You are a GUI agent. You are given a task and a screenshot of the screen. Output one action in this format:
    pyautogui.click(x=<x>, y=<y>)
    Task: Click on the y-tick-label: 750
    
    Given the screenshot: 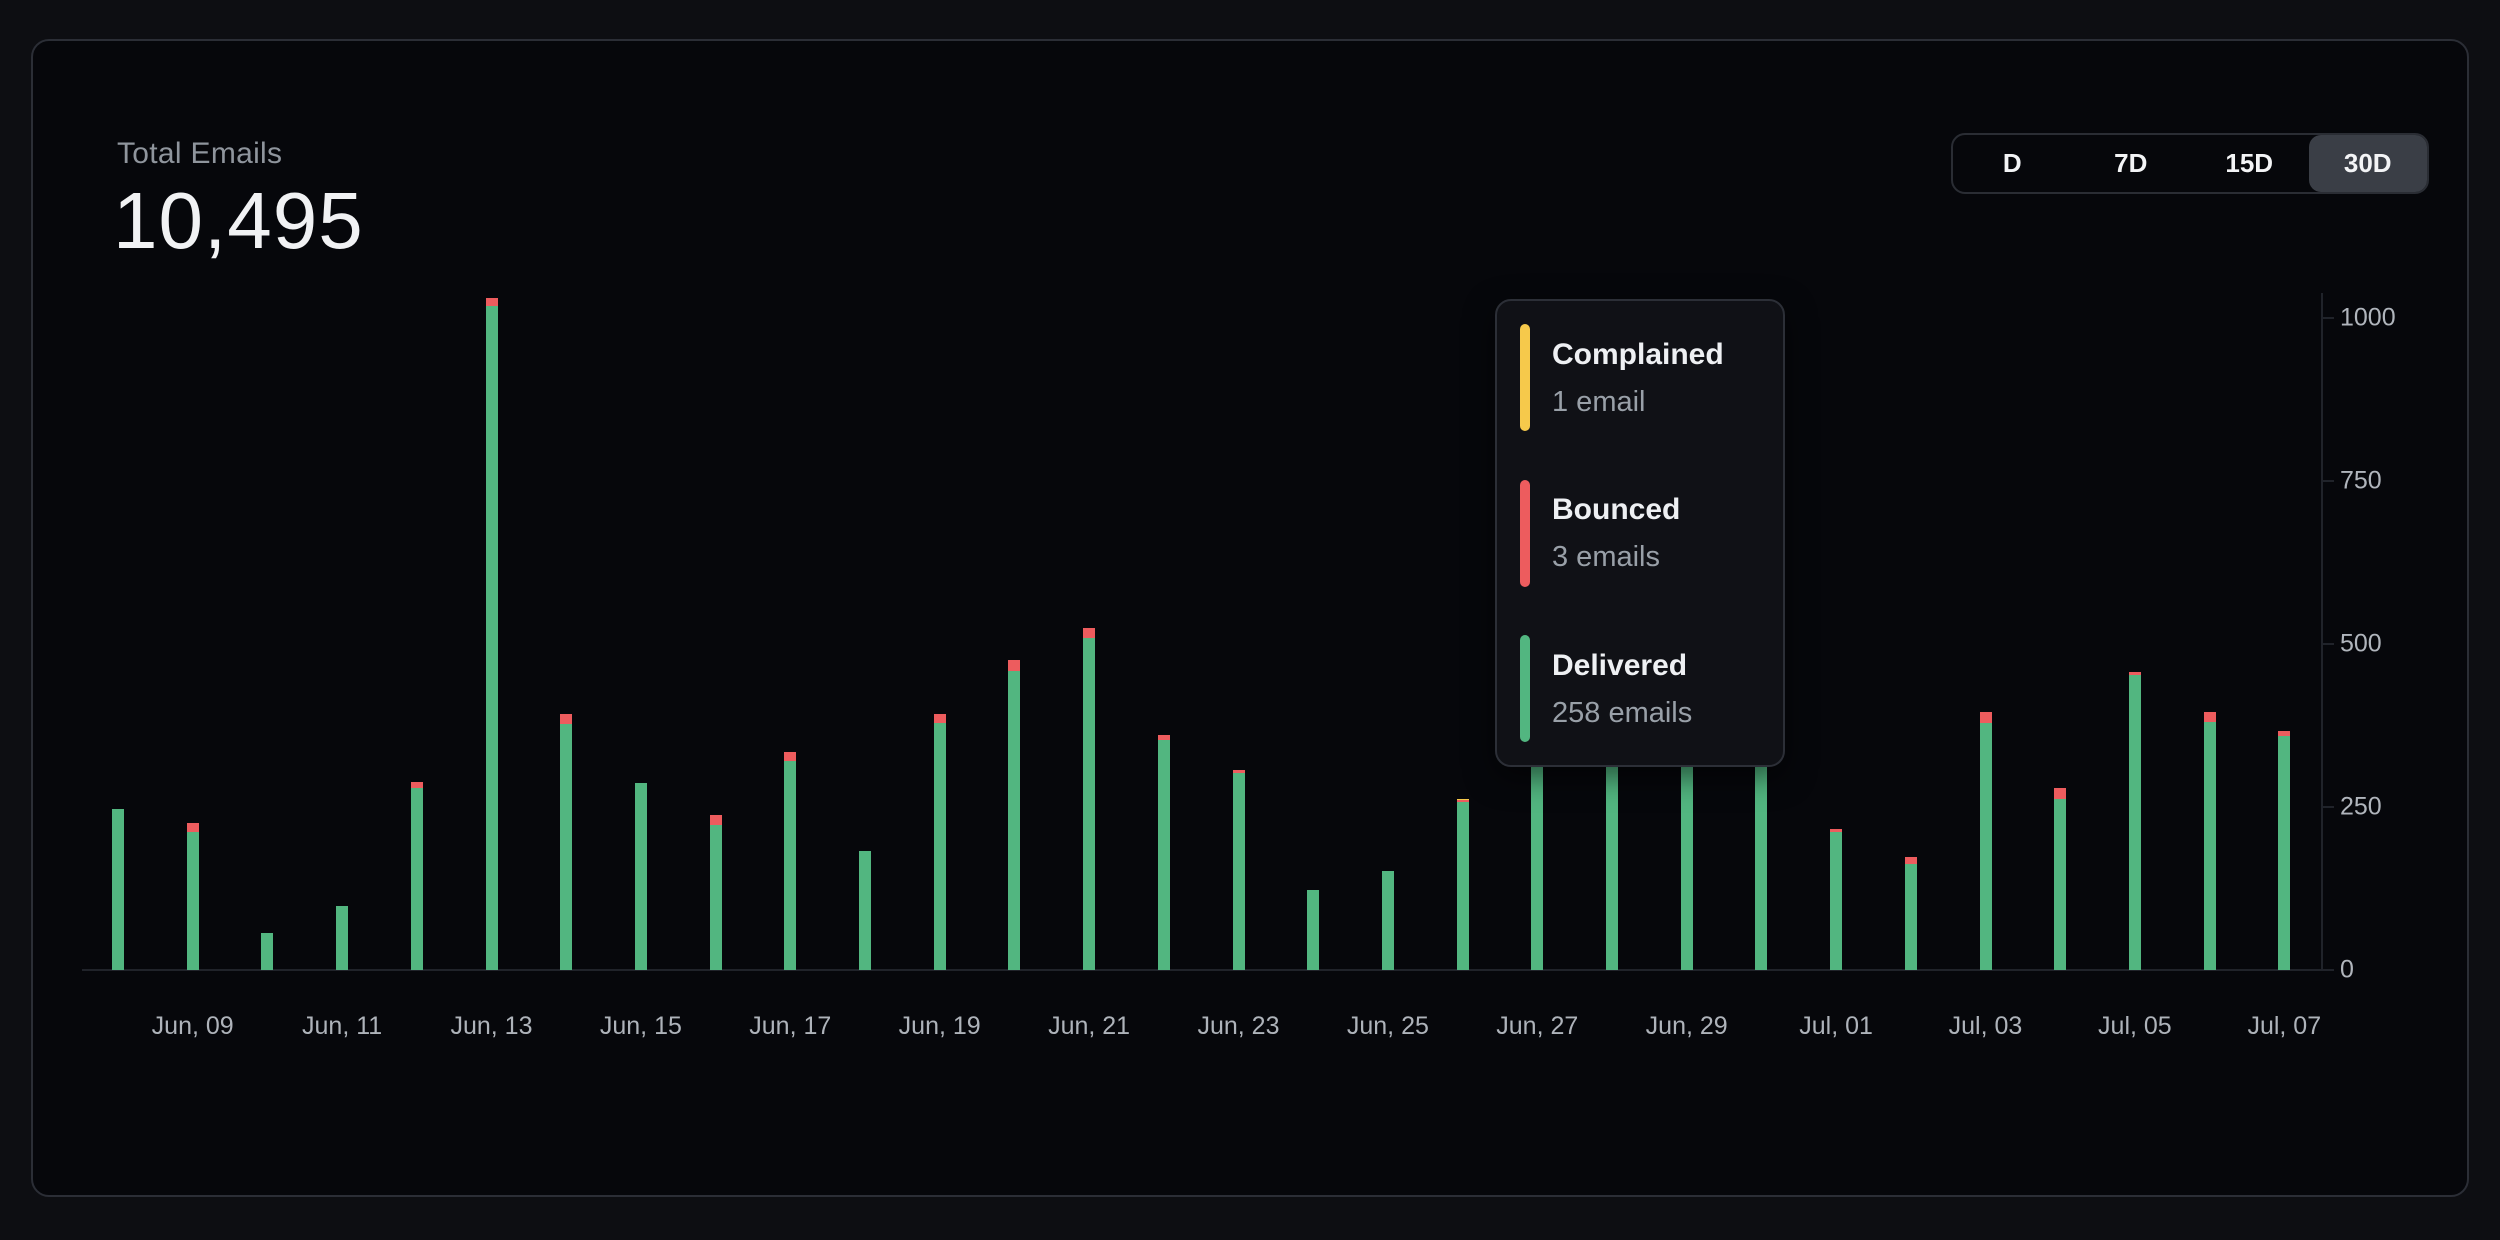 What is the action you would take?
    pyautogui.click(x=2361, y=480)
    